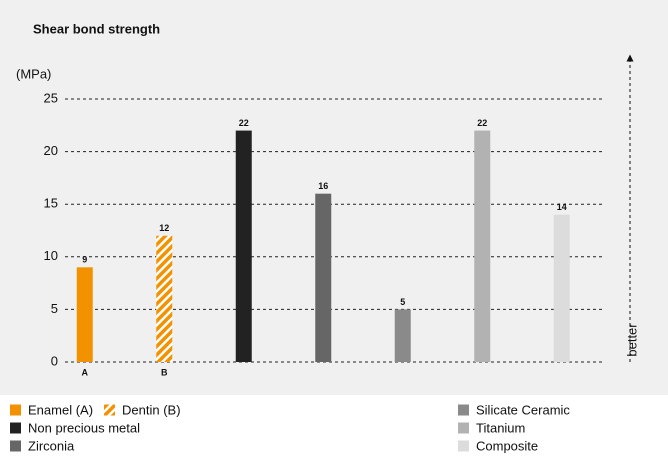  What do you see at coordinates (507, 445) in the screenshot?
I see `legend-label: Composite` at bounding box center [507, 445].